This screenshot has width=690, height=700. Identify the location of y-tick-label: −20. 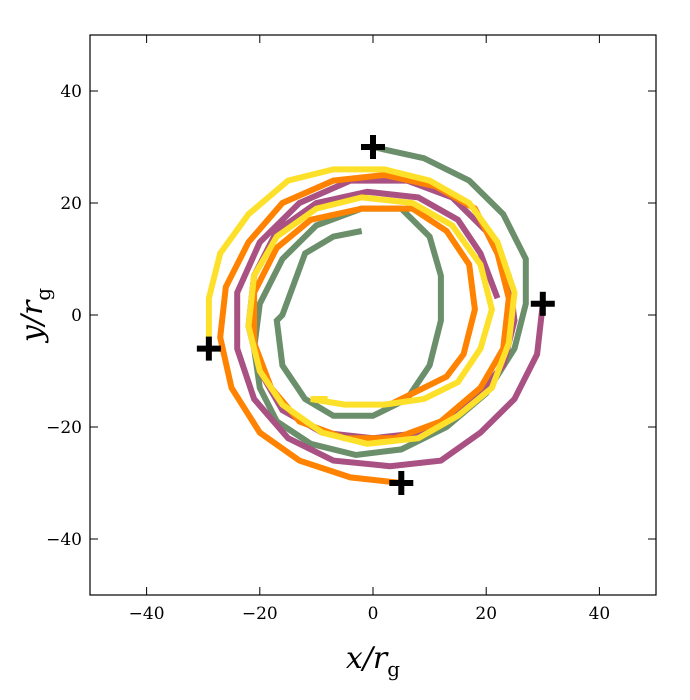
(64, 428).